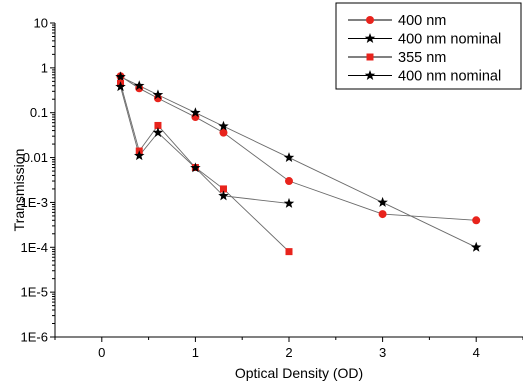 The width and height of the screenshot is (523, 385). Describe the element at coordinates (382, 352) in the screenshot. I see `x-tick-label: 3` at that location.